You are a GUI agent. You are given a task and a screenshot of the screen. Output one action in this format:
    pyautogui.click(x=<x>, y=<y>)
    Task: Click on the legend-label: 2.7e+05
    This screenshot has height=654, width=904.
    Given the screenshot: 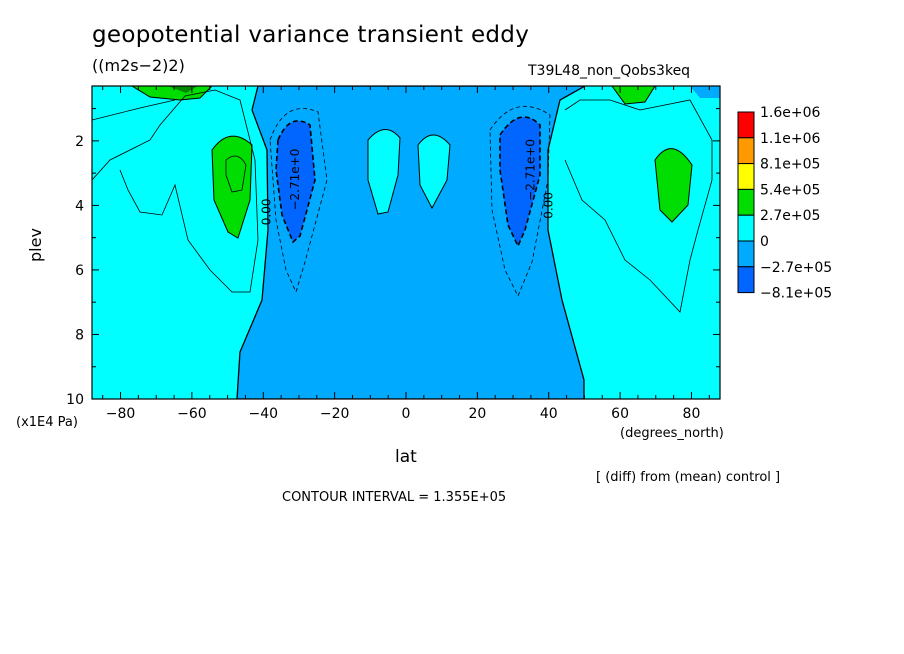 What is the action you would take?
    pyautogui.click(x=790, y=216)
    